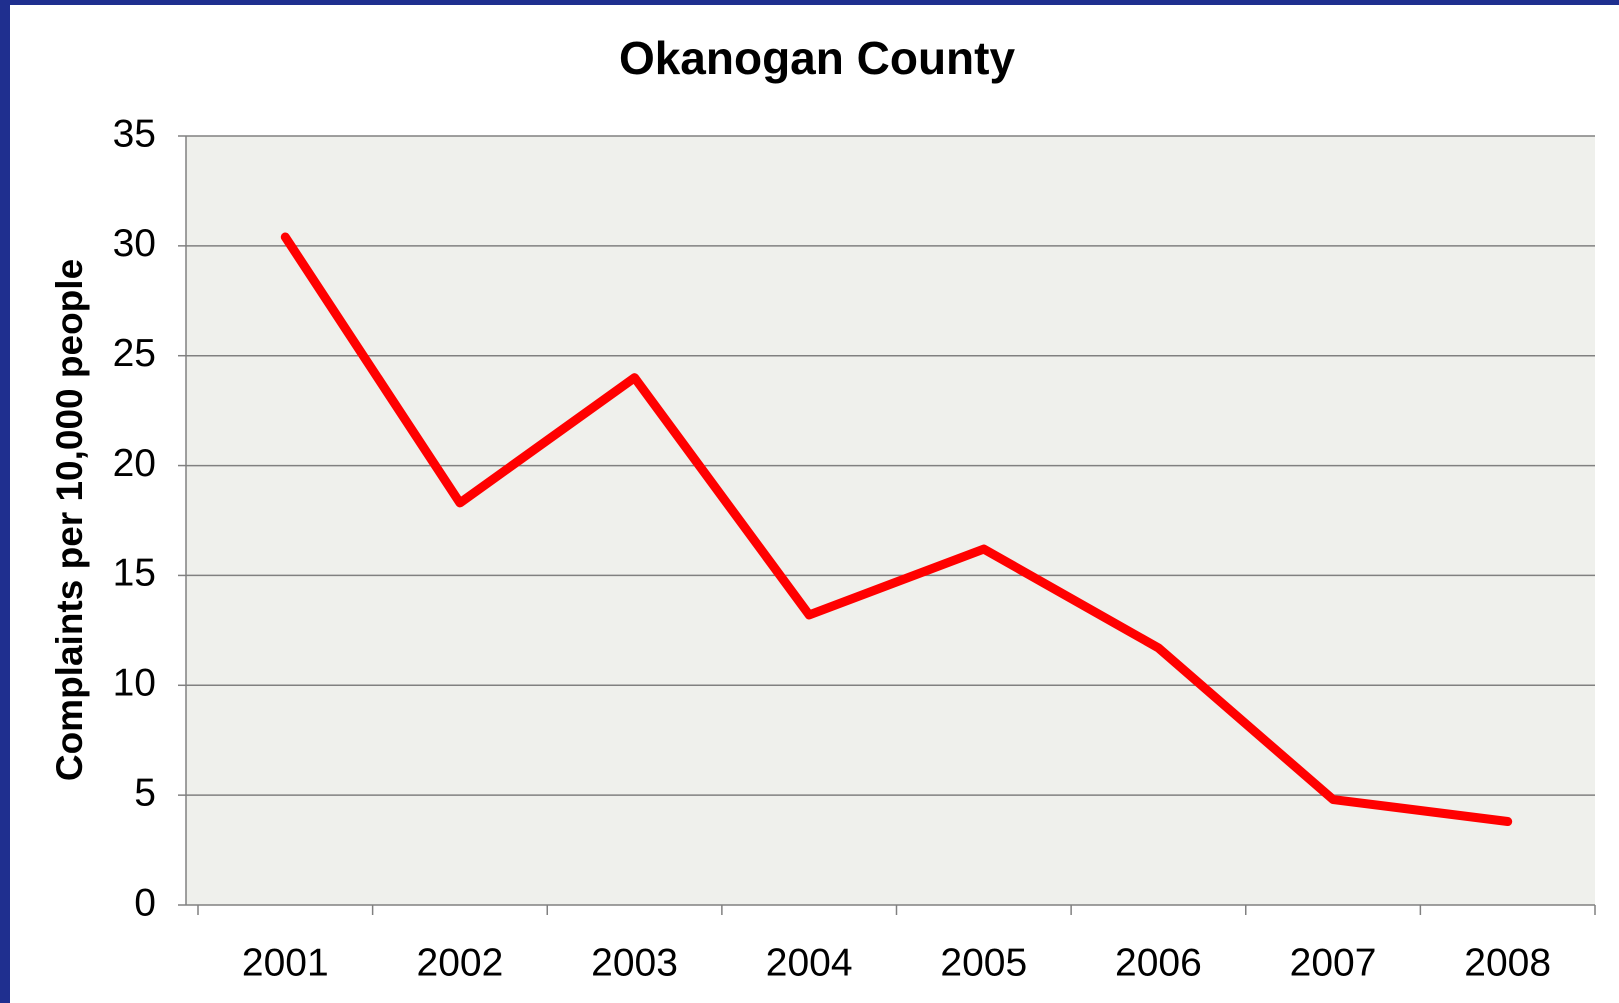  Describe the element at coordinates (134, 573) in the screenshot. I see `y-tick-label: 15` at that location.